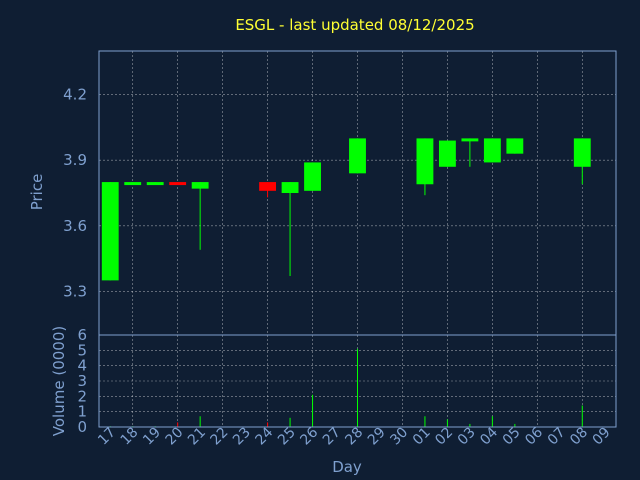  Describe the element at coordinates (175, 437) in the screenshot. I see `x-tick-label: 20` at that location.